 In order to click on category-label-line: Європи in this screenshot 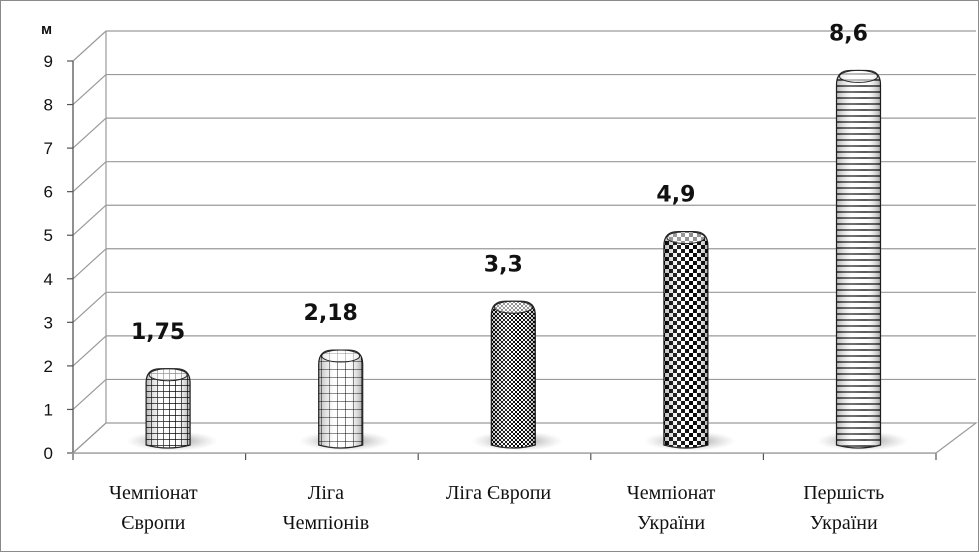, I will do `click(153, 523)`.